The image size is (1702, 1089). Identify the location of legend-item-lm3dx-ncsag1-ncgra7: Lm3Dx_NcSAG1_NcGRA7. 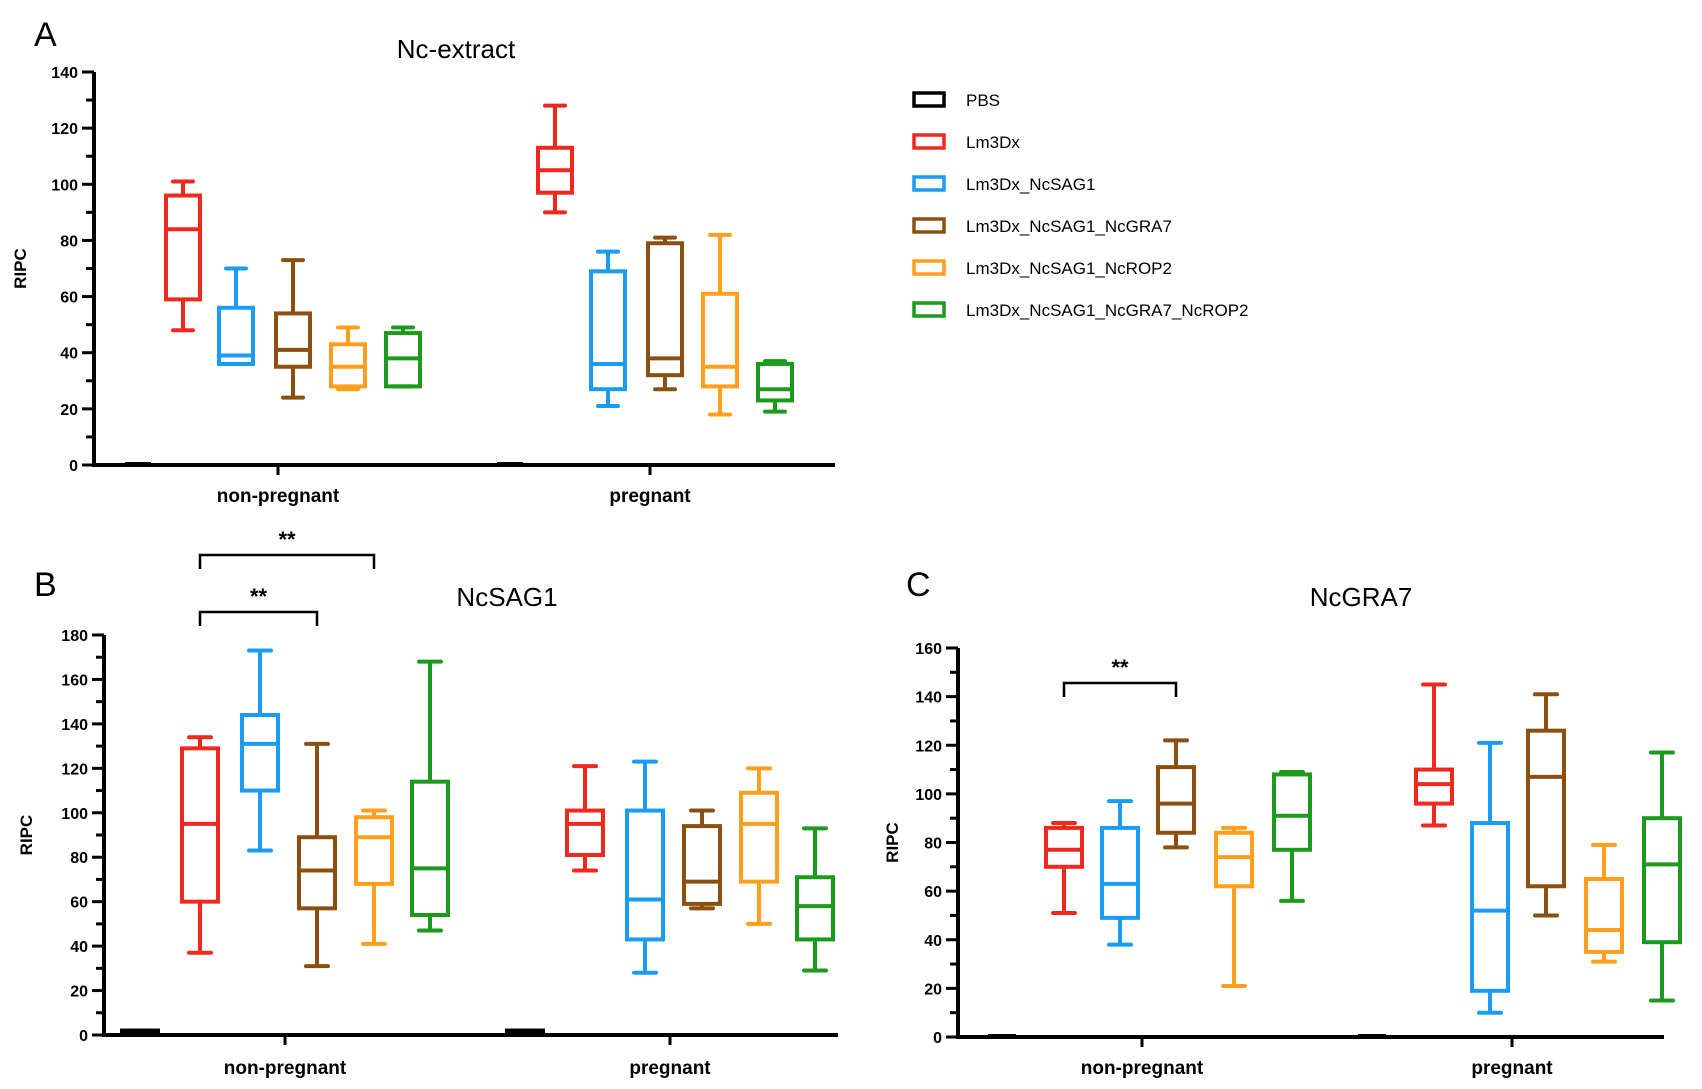
(1042, 226).